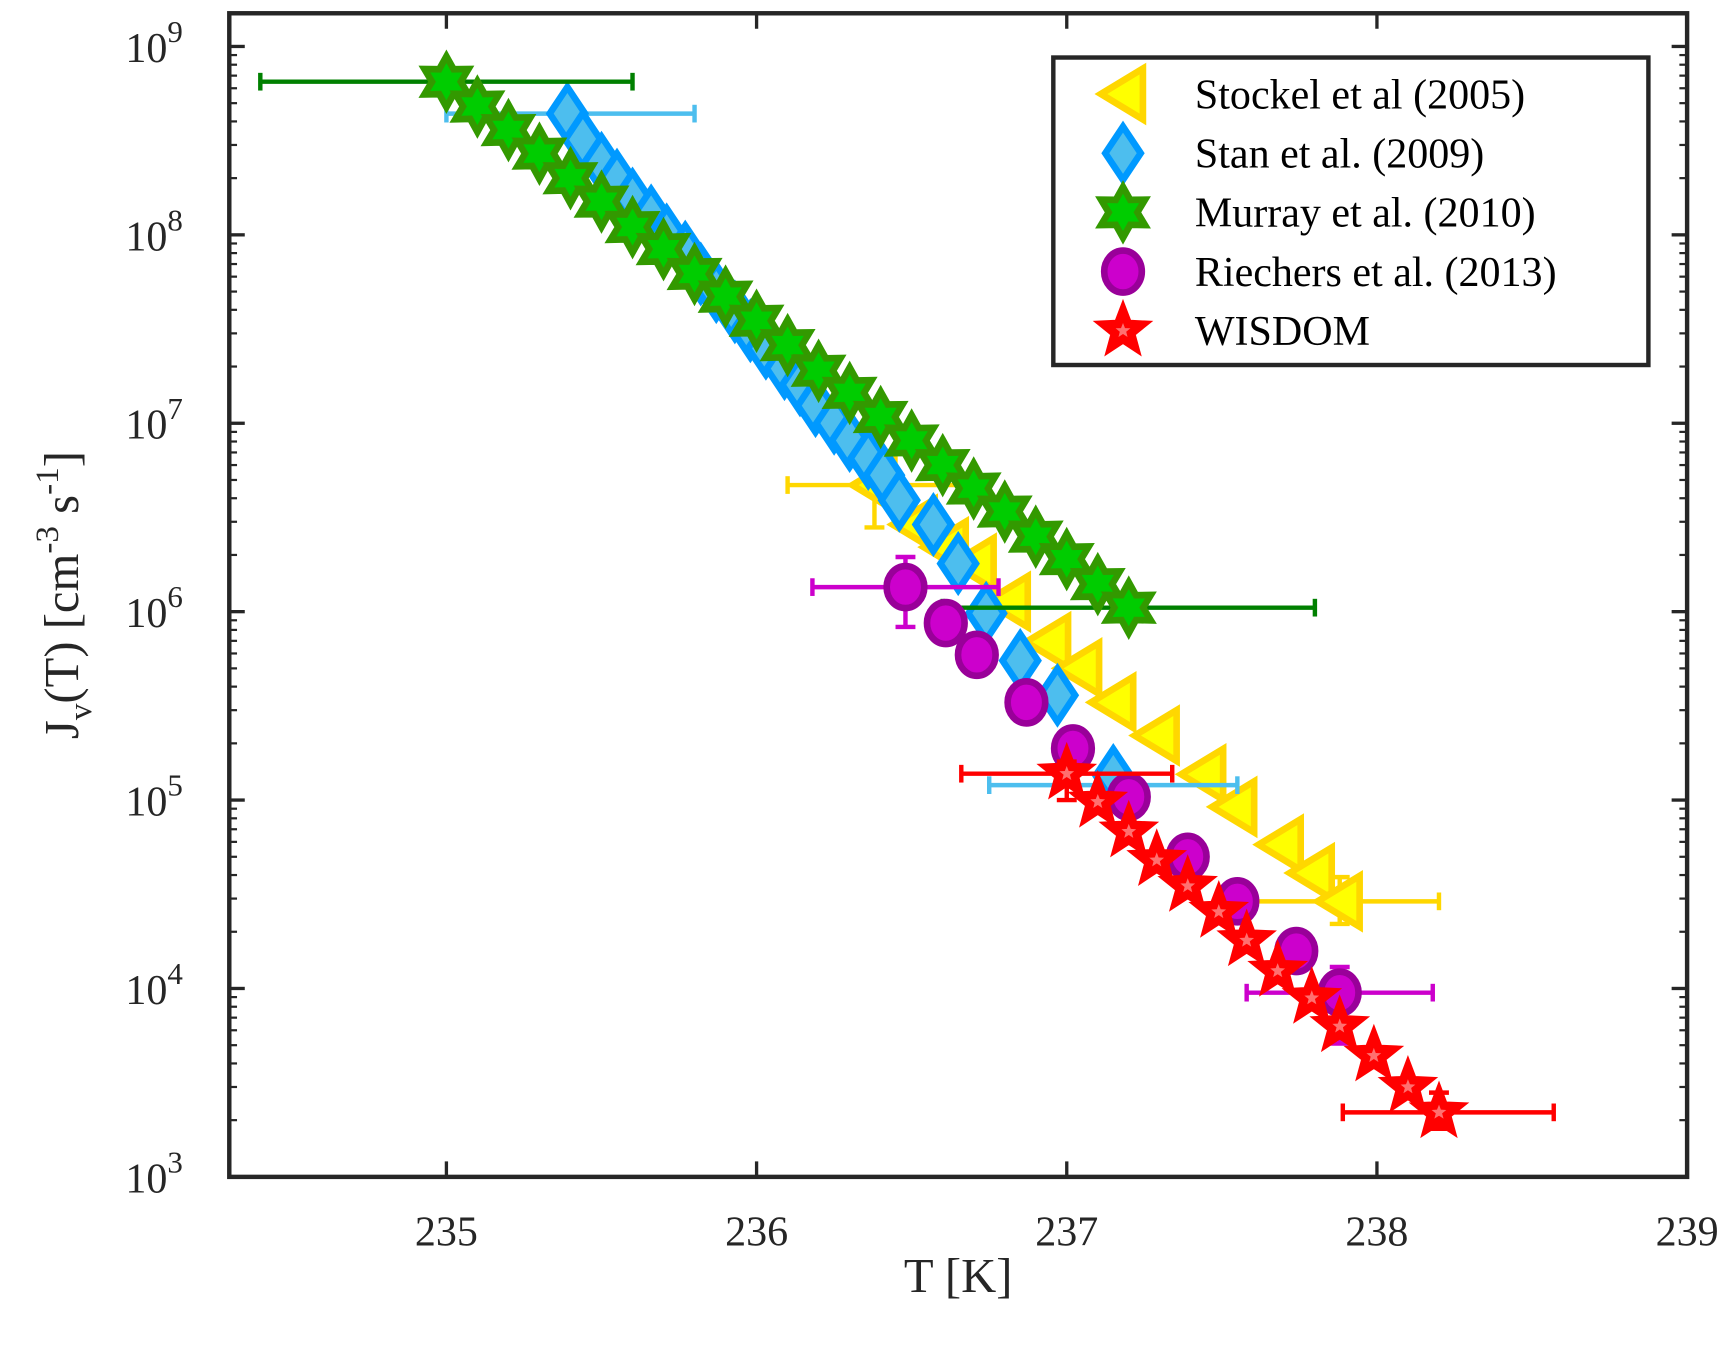 This screenshot has height=1345, width=1735. I want to click on y-axis-label: Jv(T) [cm-3 s-1], so click(64, 595).